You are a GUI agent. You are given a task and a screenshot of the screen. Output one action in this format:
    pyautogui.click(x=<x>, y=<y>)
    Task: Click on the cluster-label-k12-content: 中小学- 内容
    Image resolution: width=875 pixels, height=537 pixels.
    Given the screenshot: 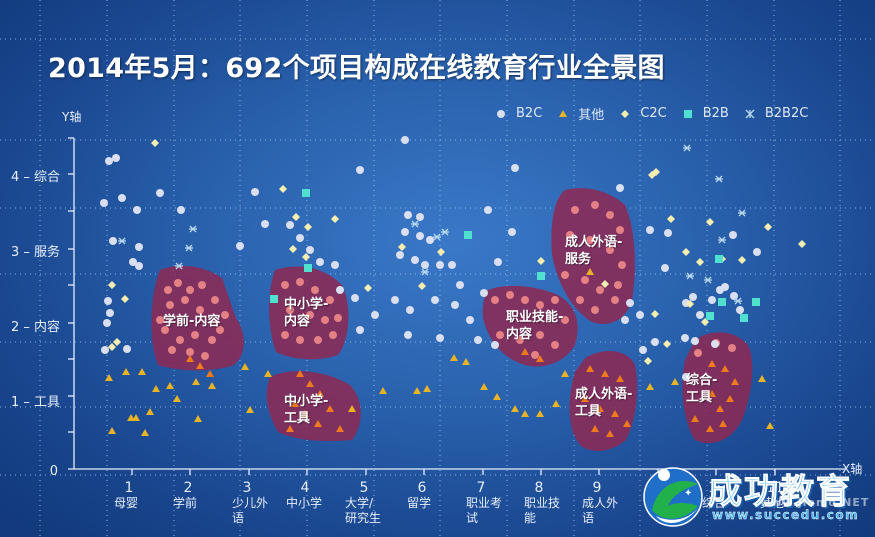 What is the action you would take?
    pyautogui.click(x=306, y=313)
    